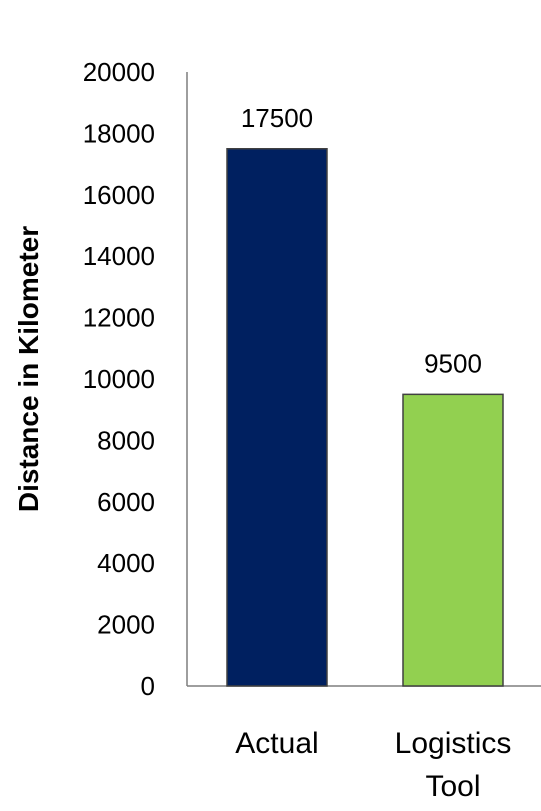  I want to click on bar-logistics-tool, so click(453, 540).